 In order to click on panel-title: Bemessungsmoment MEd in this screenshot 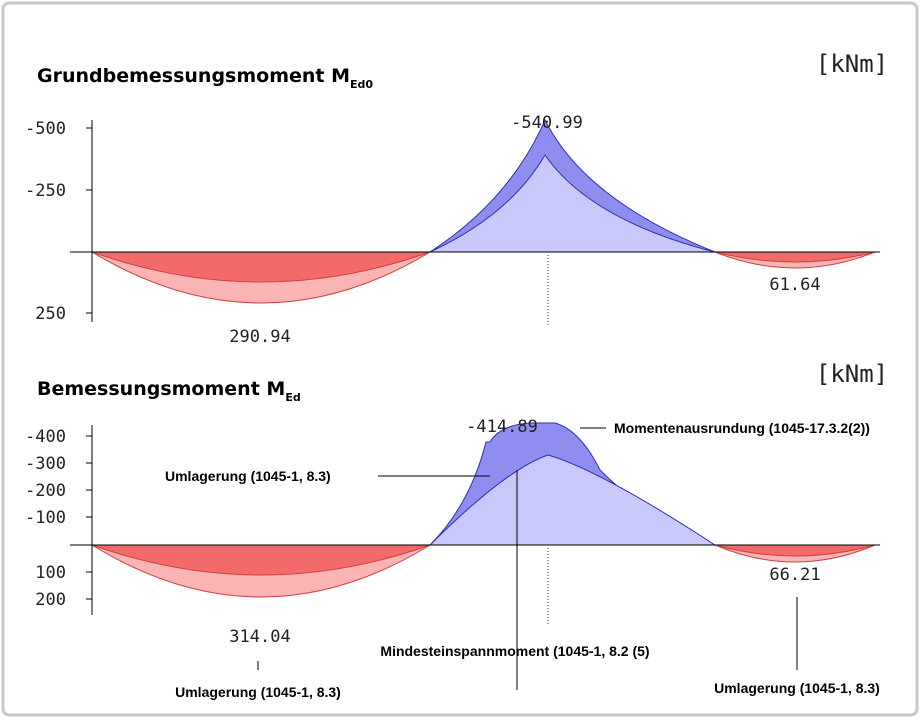, I will do `click(169, 391)`.